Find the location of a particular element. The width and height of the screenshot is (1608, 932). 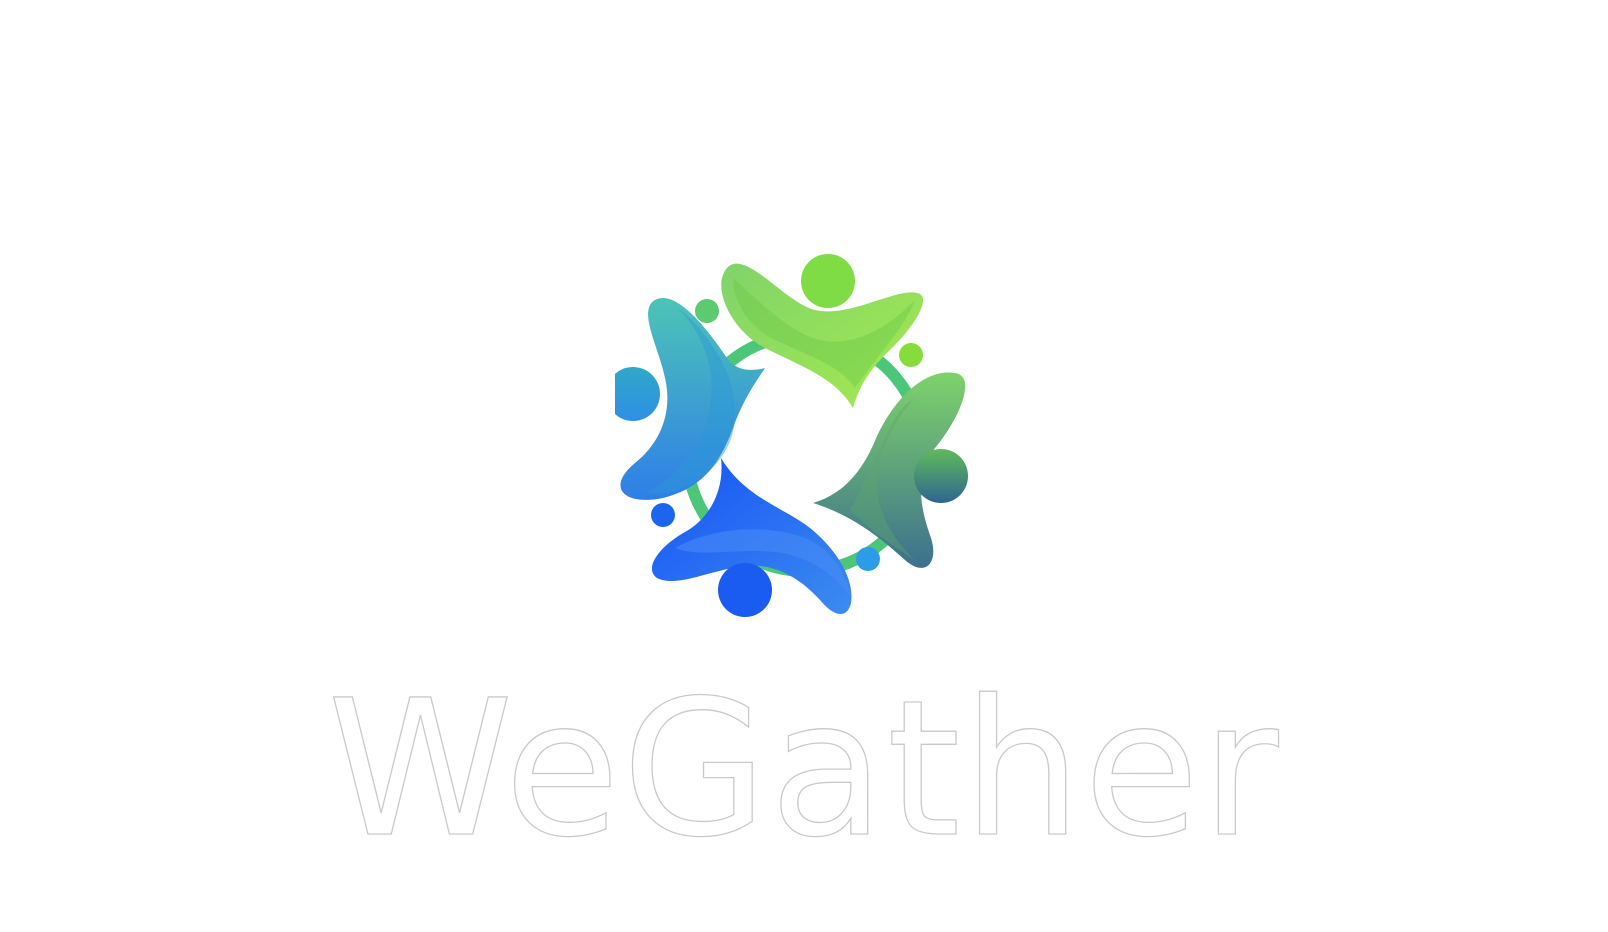

logo-head-left is located at coordinates (637, 394).